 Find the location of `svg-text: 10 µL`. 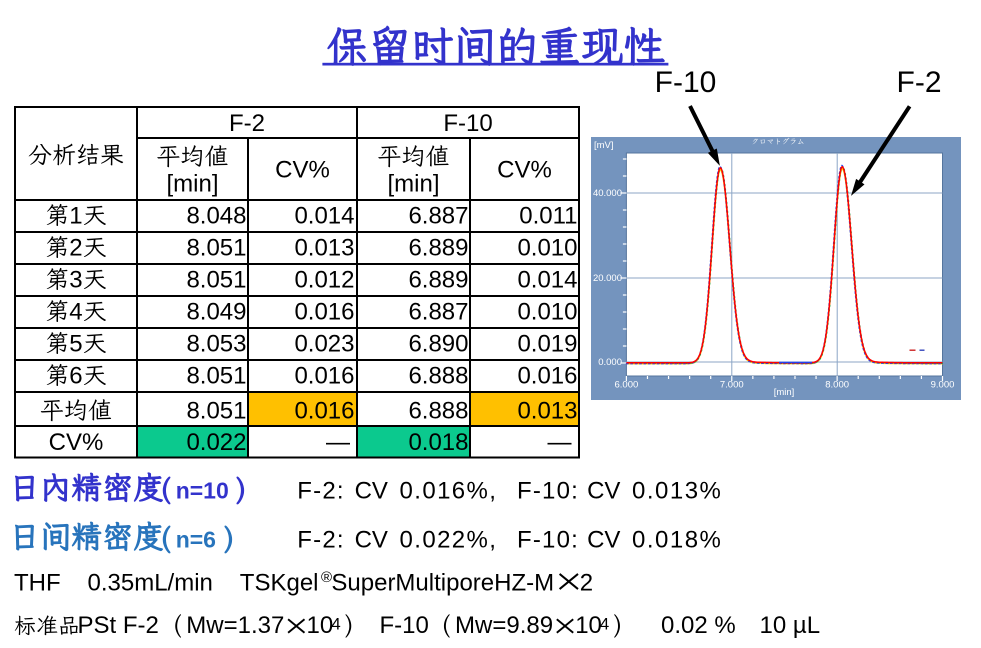

svg-text: 10 µL is located at coordinates (790, 625).